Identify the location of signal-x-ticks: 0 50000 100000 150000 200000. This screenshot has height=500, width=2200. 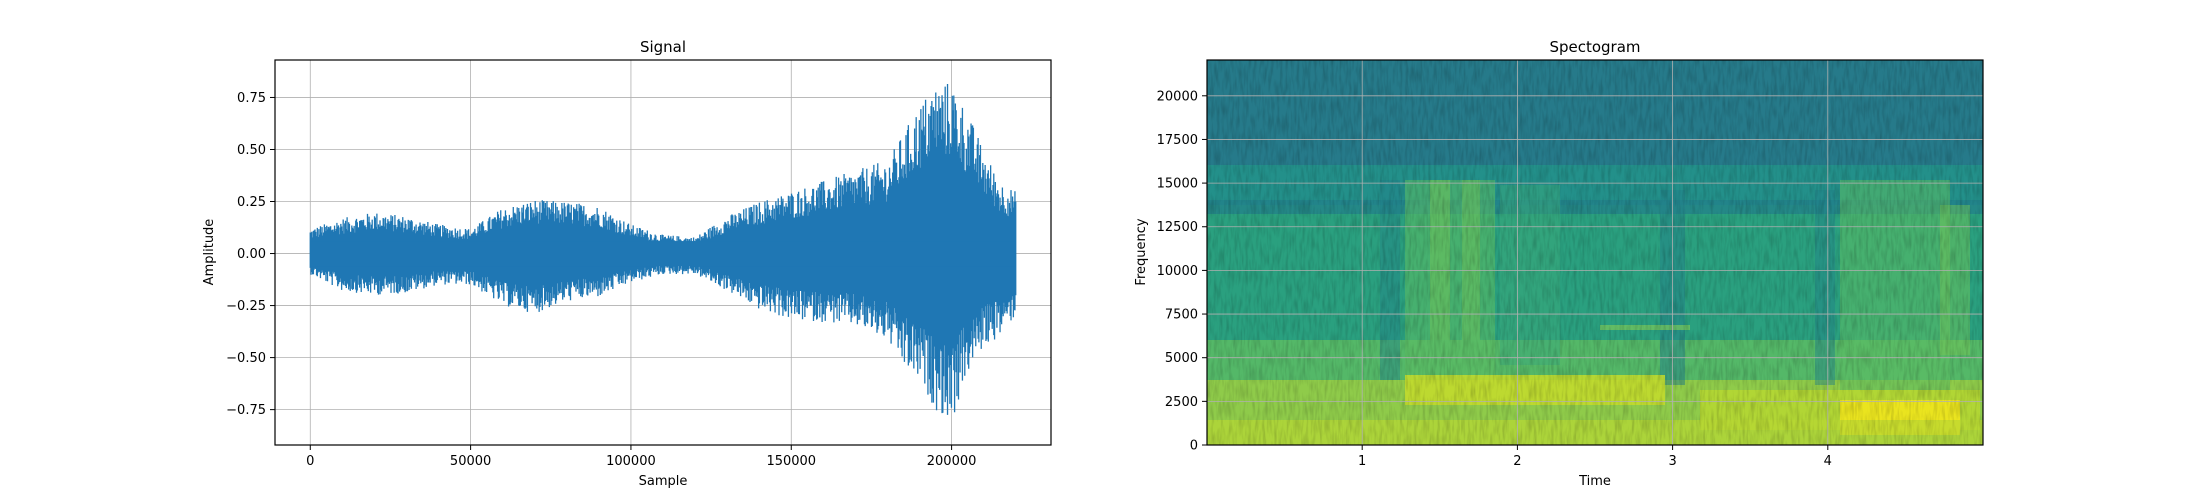
(641, 457).